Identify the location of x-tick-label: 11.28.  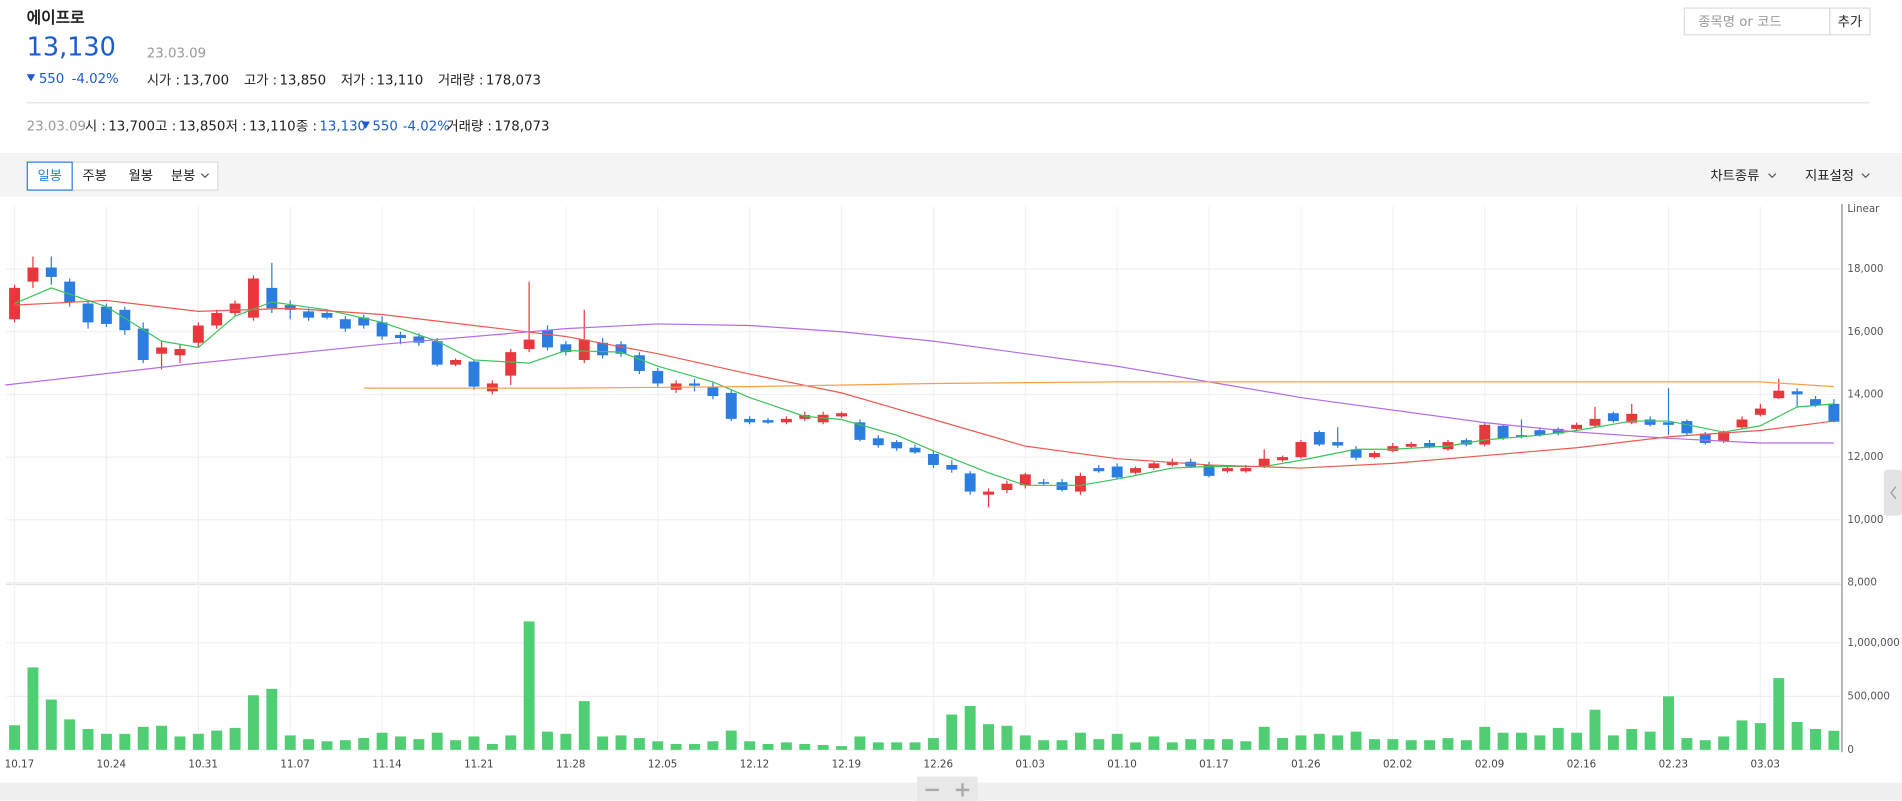
(570, 764).